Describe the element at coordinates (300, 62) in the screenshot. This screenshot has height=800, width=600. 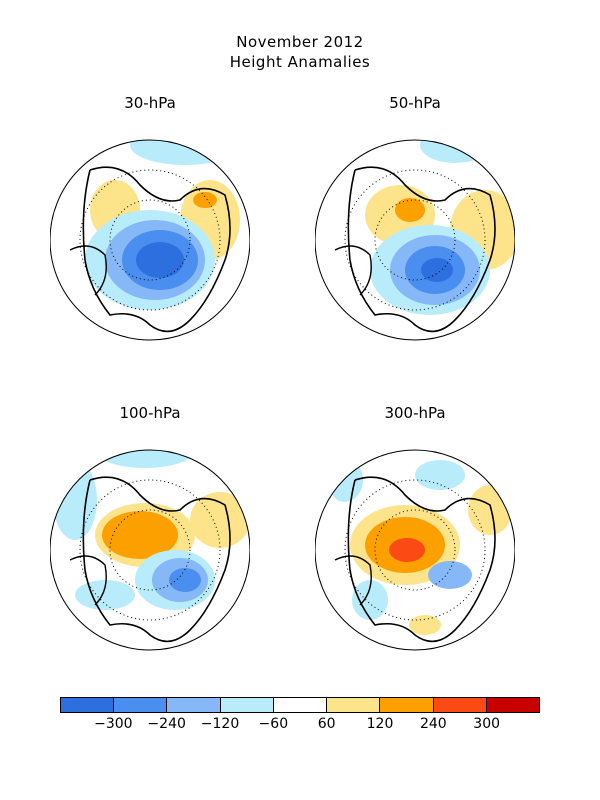
I see `figure-subtitle: Height Anamalies` at that location.